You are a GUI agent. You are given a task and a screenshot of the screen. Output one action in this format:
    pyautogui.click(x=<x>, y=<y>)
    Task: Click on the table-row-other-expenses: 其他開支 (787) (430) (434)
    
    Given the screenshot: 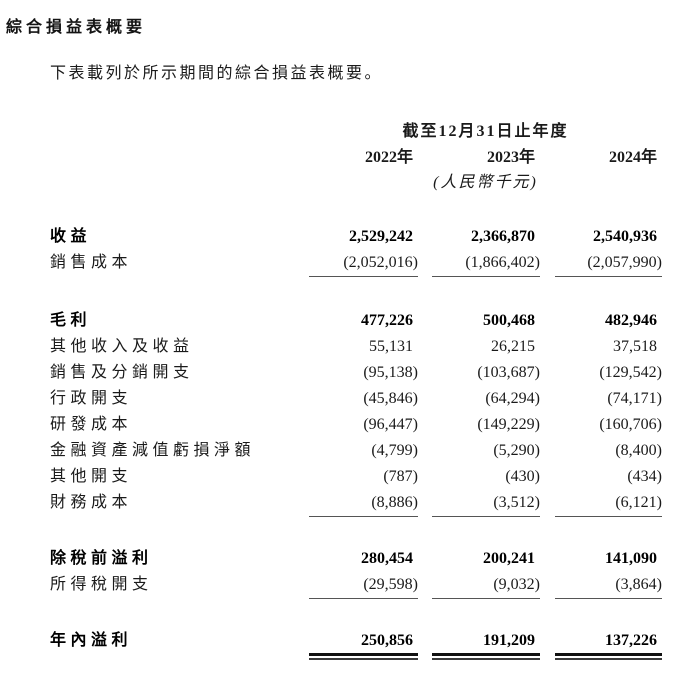 What is the action you would take?
    pyautogui.click(x=347, y=477)
    